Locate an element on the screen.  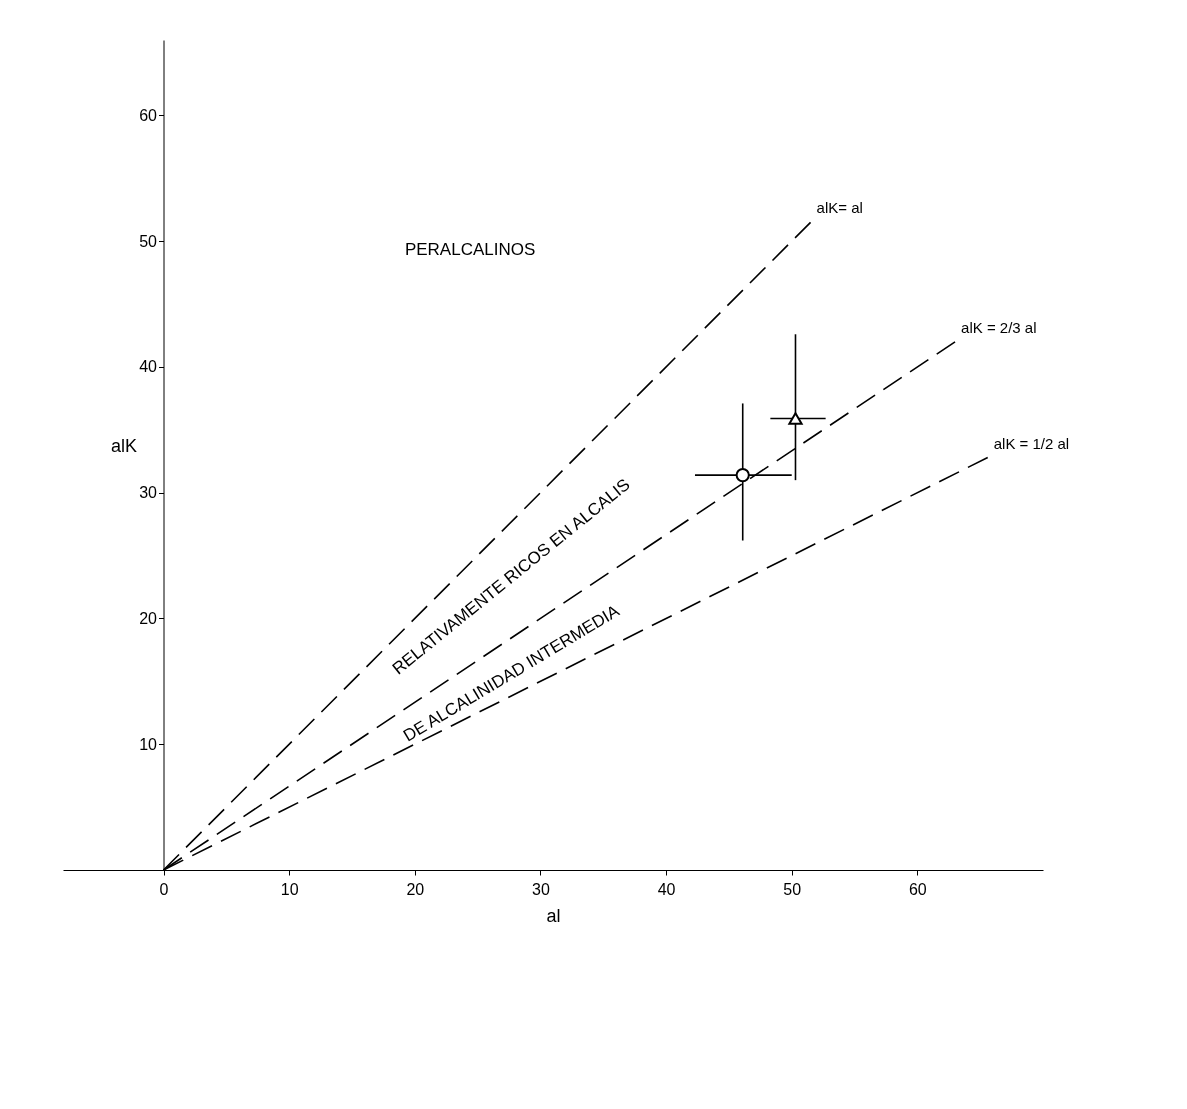
x-tick-label: 60 is located at coordinates (917, 889).